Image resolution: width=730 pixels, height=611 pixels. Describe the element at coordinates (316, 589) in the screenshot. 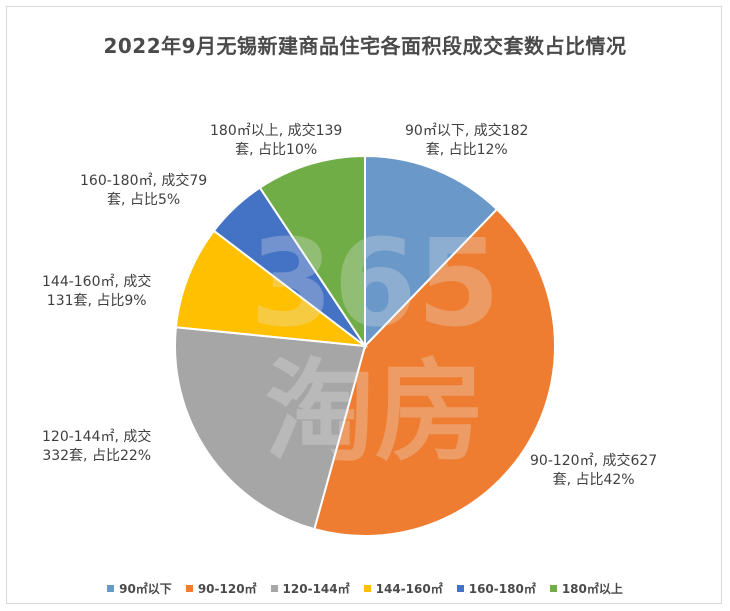

I see `legend-label: 120-144㎡` at that location.